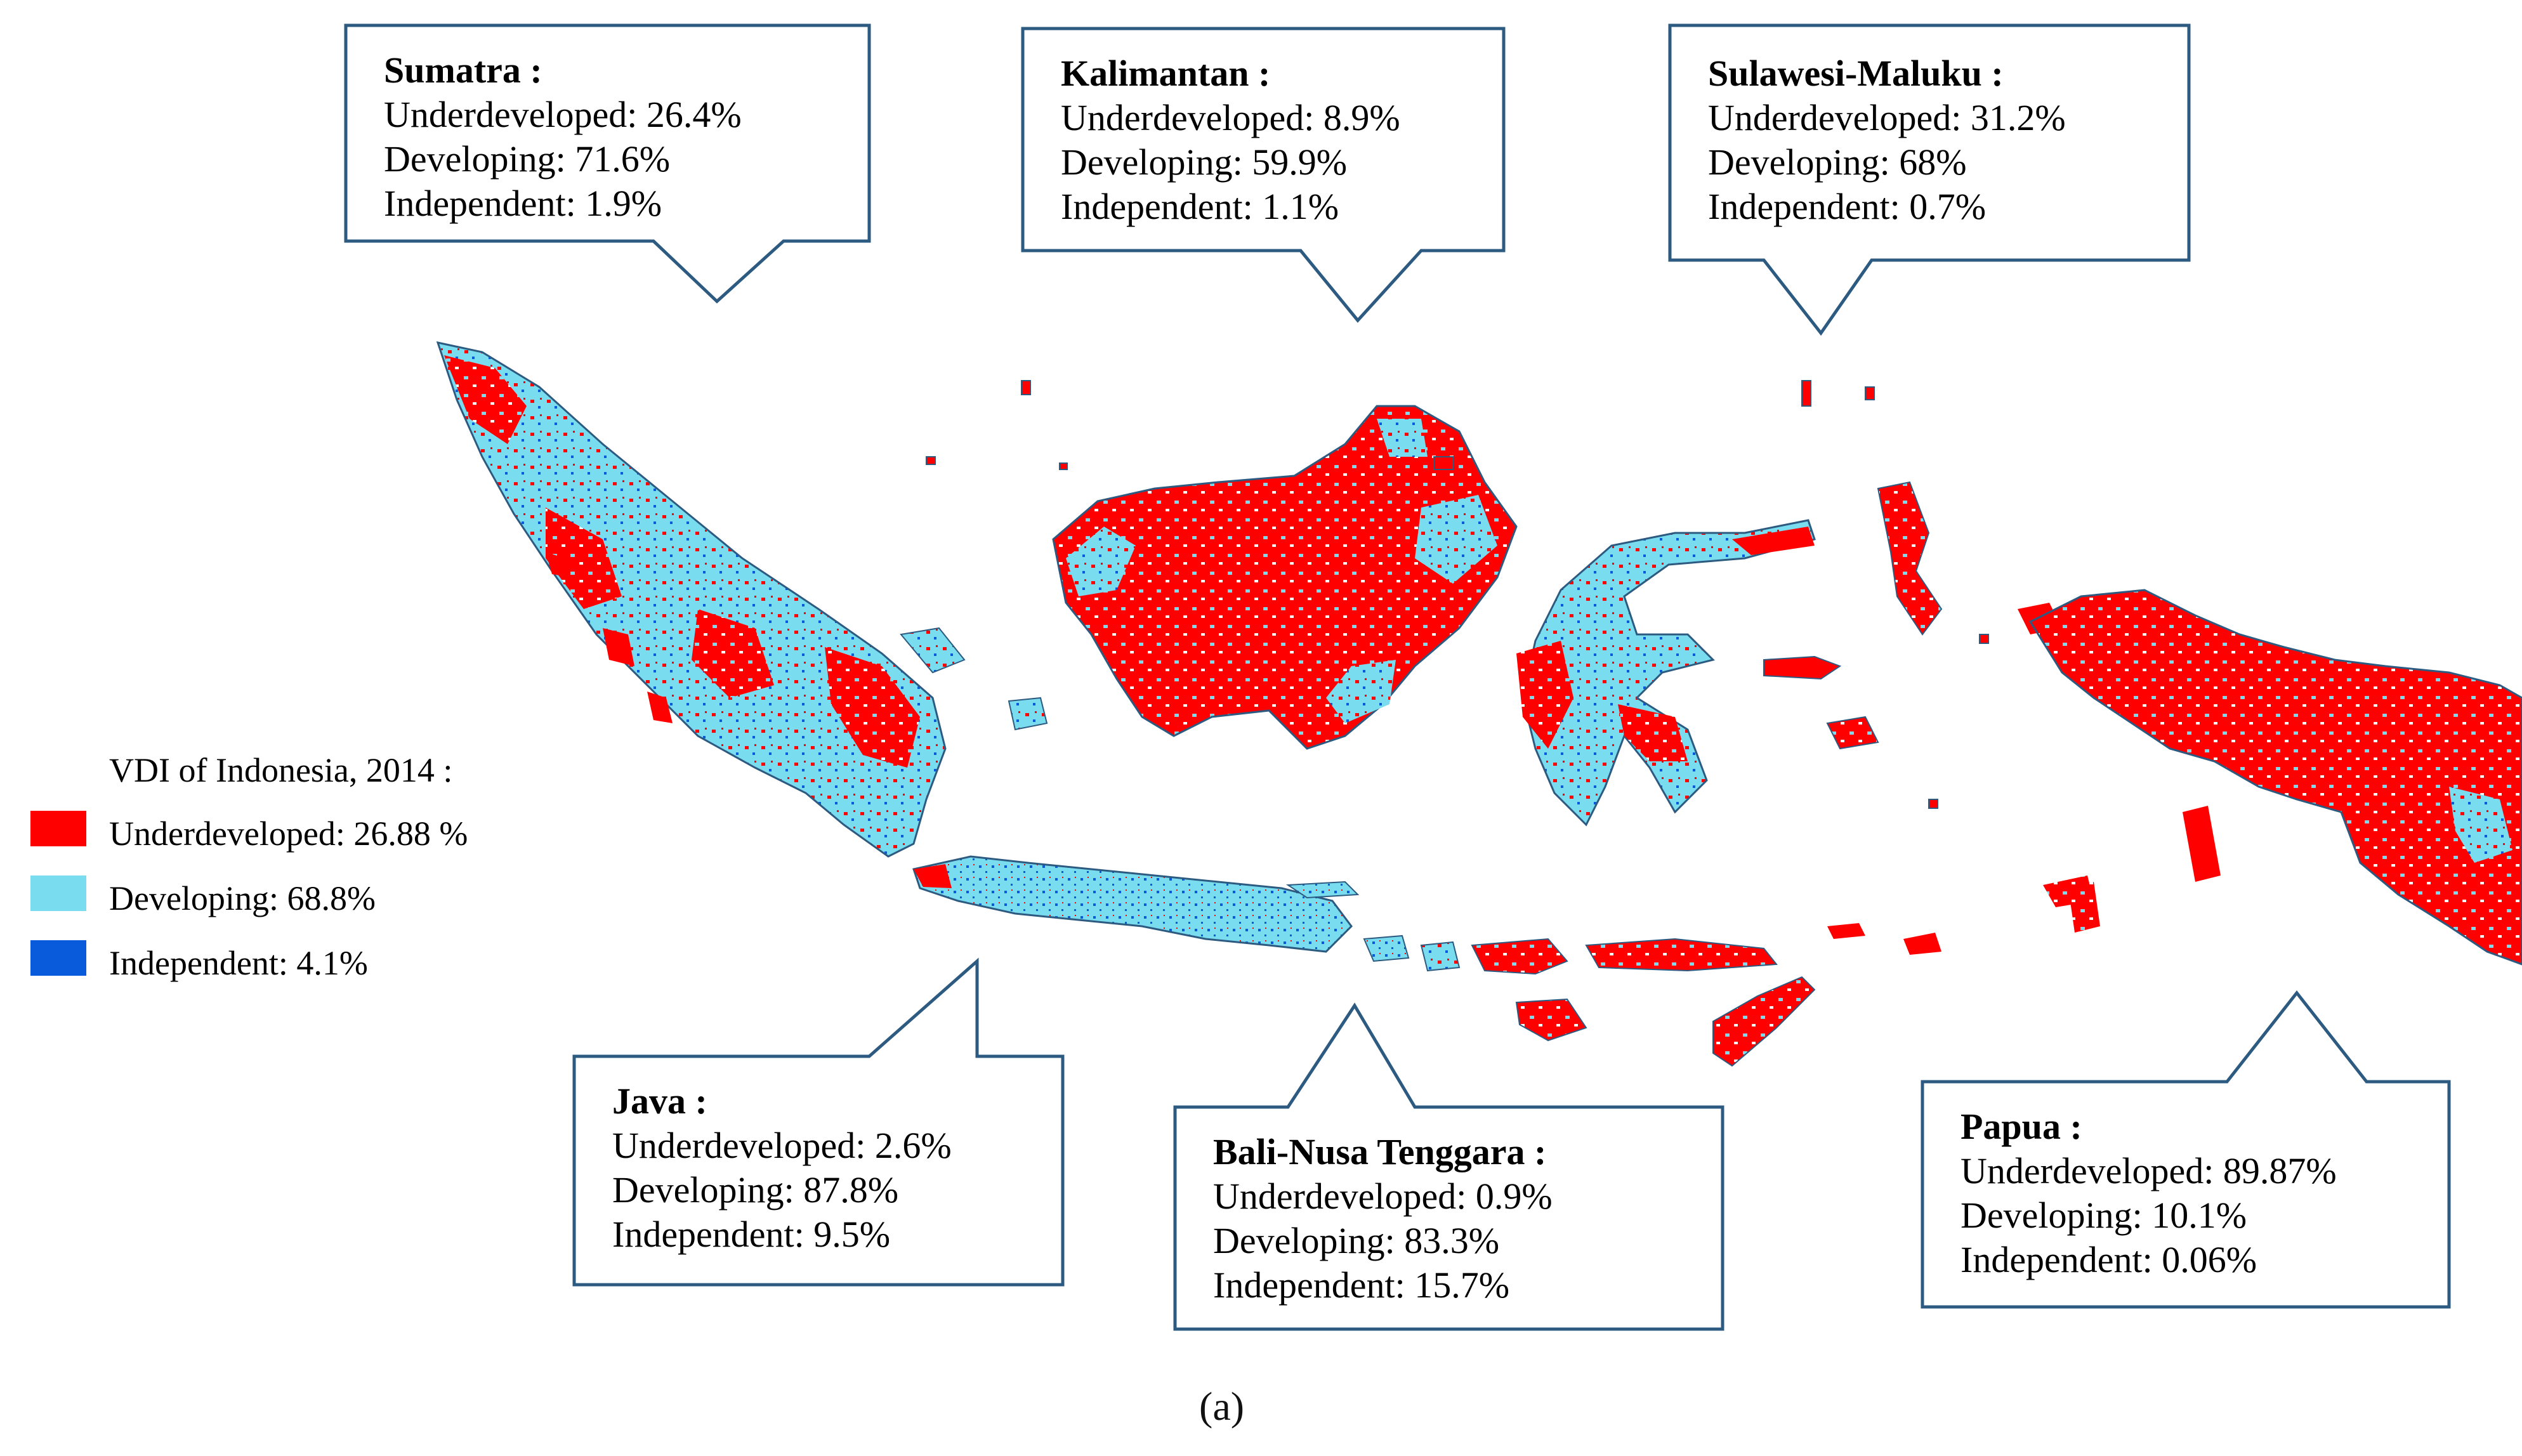  I want to click on callout-underdeveloped: Underdeveloped: 8.9%, so click(1230, 117).